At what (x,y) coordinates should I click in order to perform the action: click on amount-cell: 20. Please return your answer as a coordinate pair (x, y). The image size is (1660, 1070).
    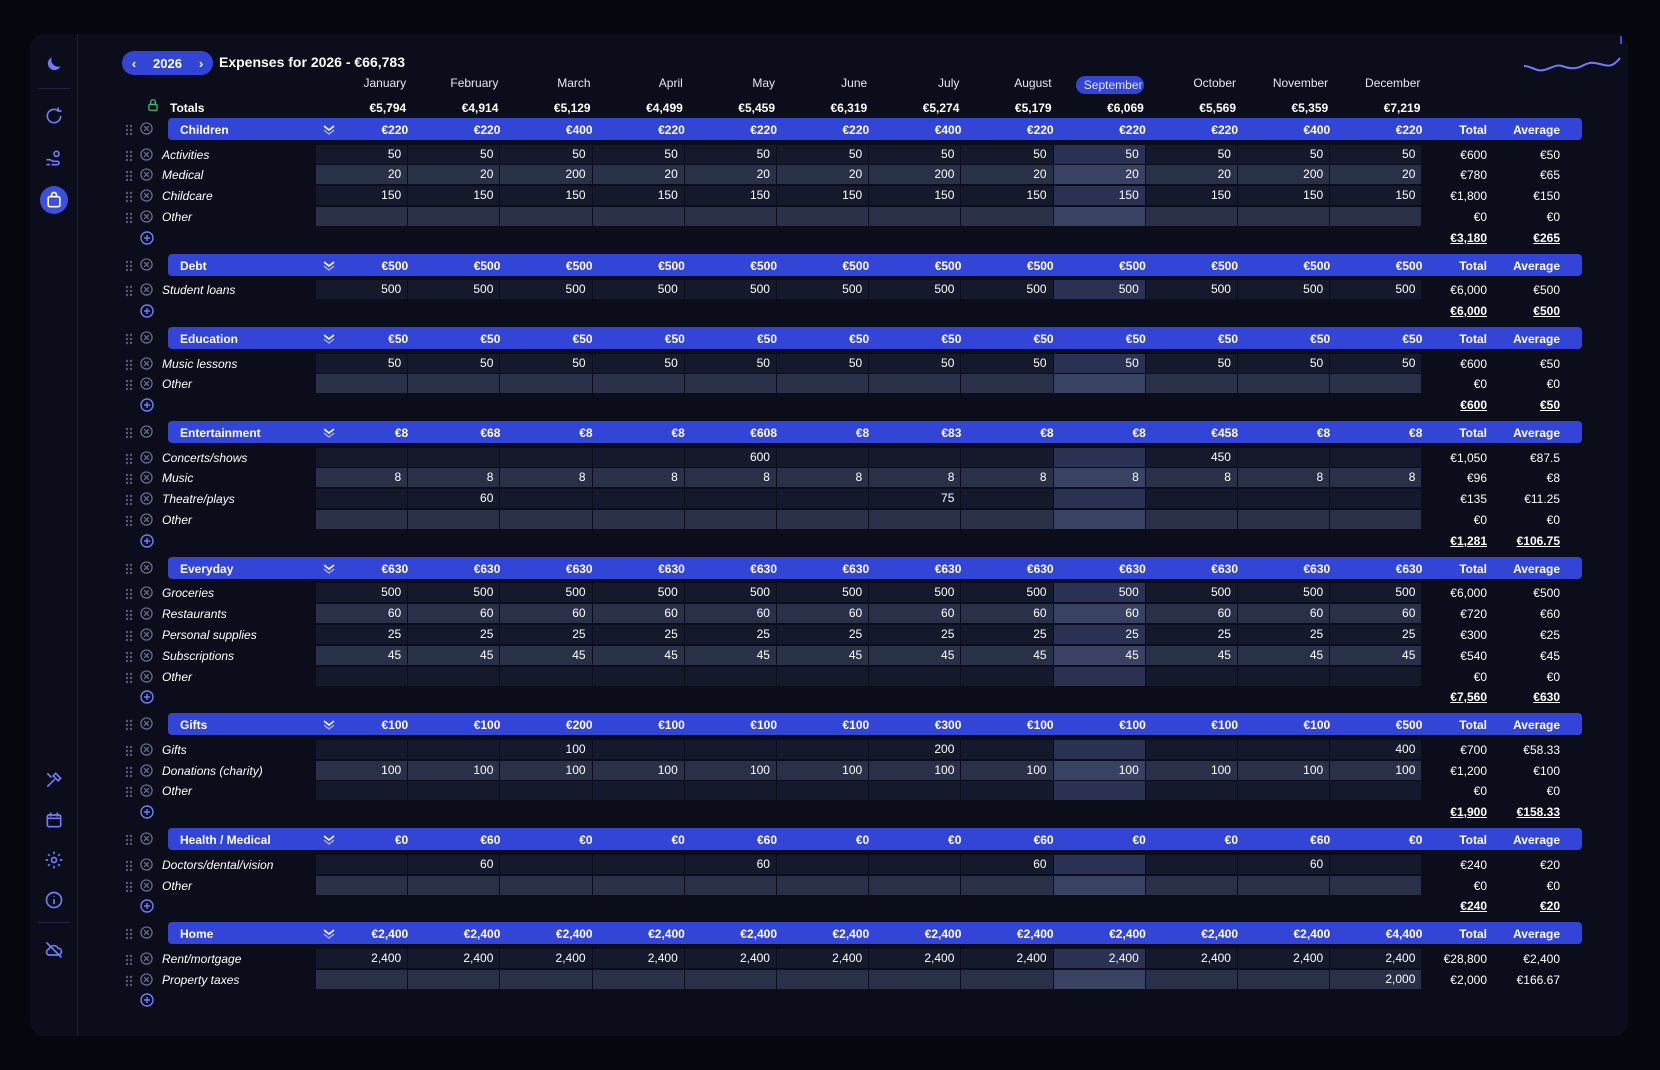
    Looking at the image, I should click on (638, 175).